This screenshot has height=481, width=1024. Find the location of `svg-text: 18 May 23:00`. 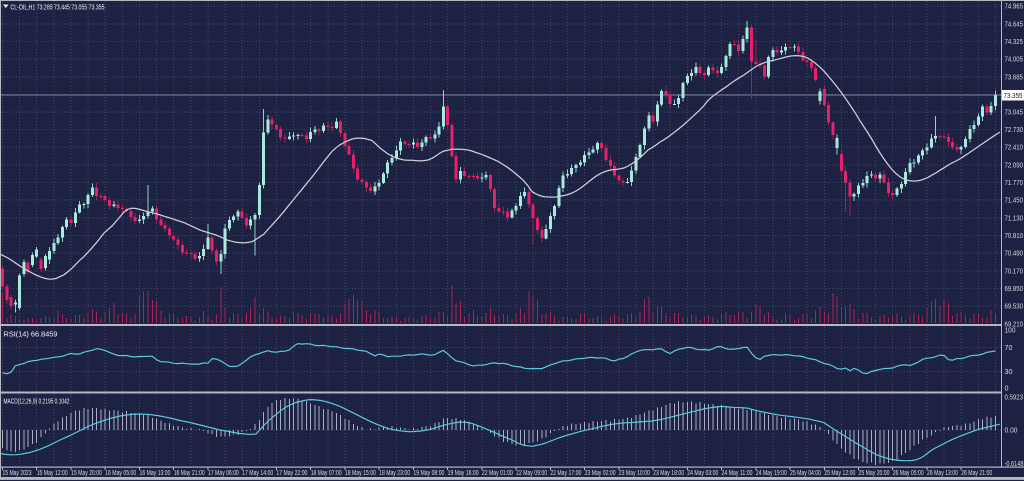

svg-text: 18 May 23:00 is located at coordinates (394, 473).